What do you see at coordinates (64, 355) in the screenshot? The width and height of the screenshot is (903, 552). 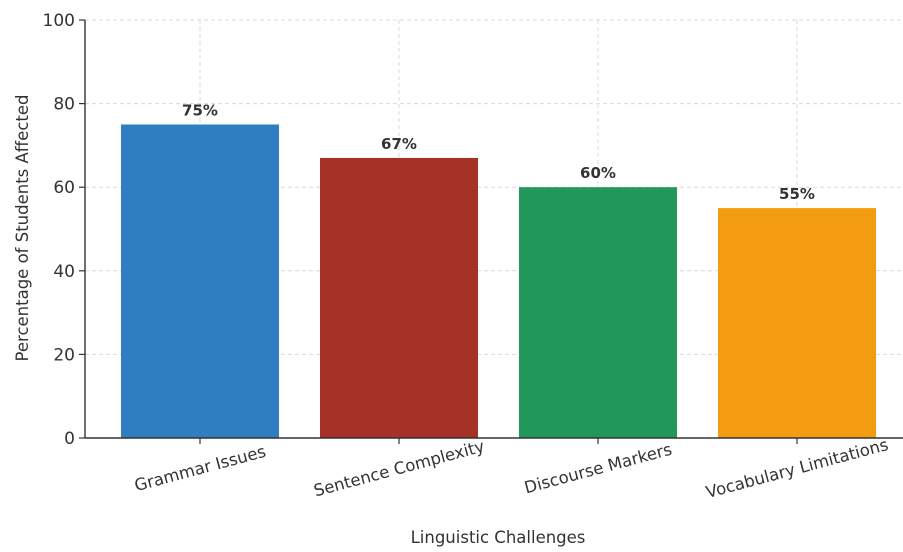 I see `y-tick-label: 20` at bounding box center [64, 355].